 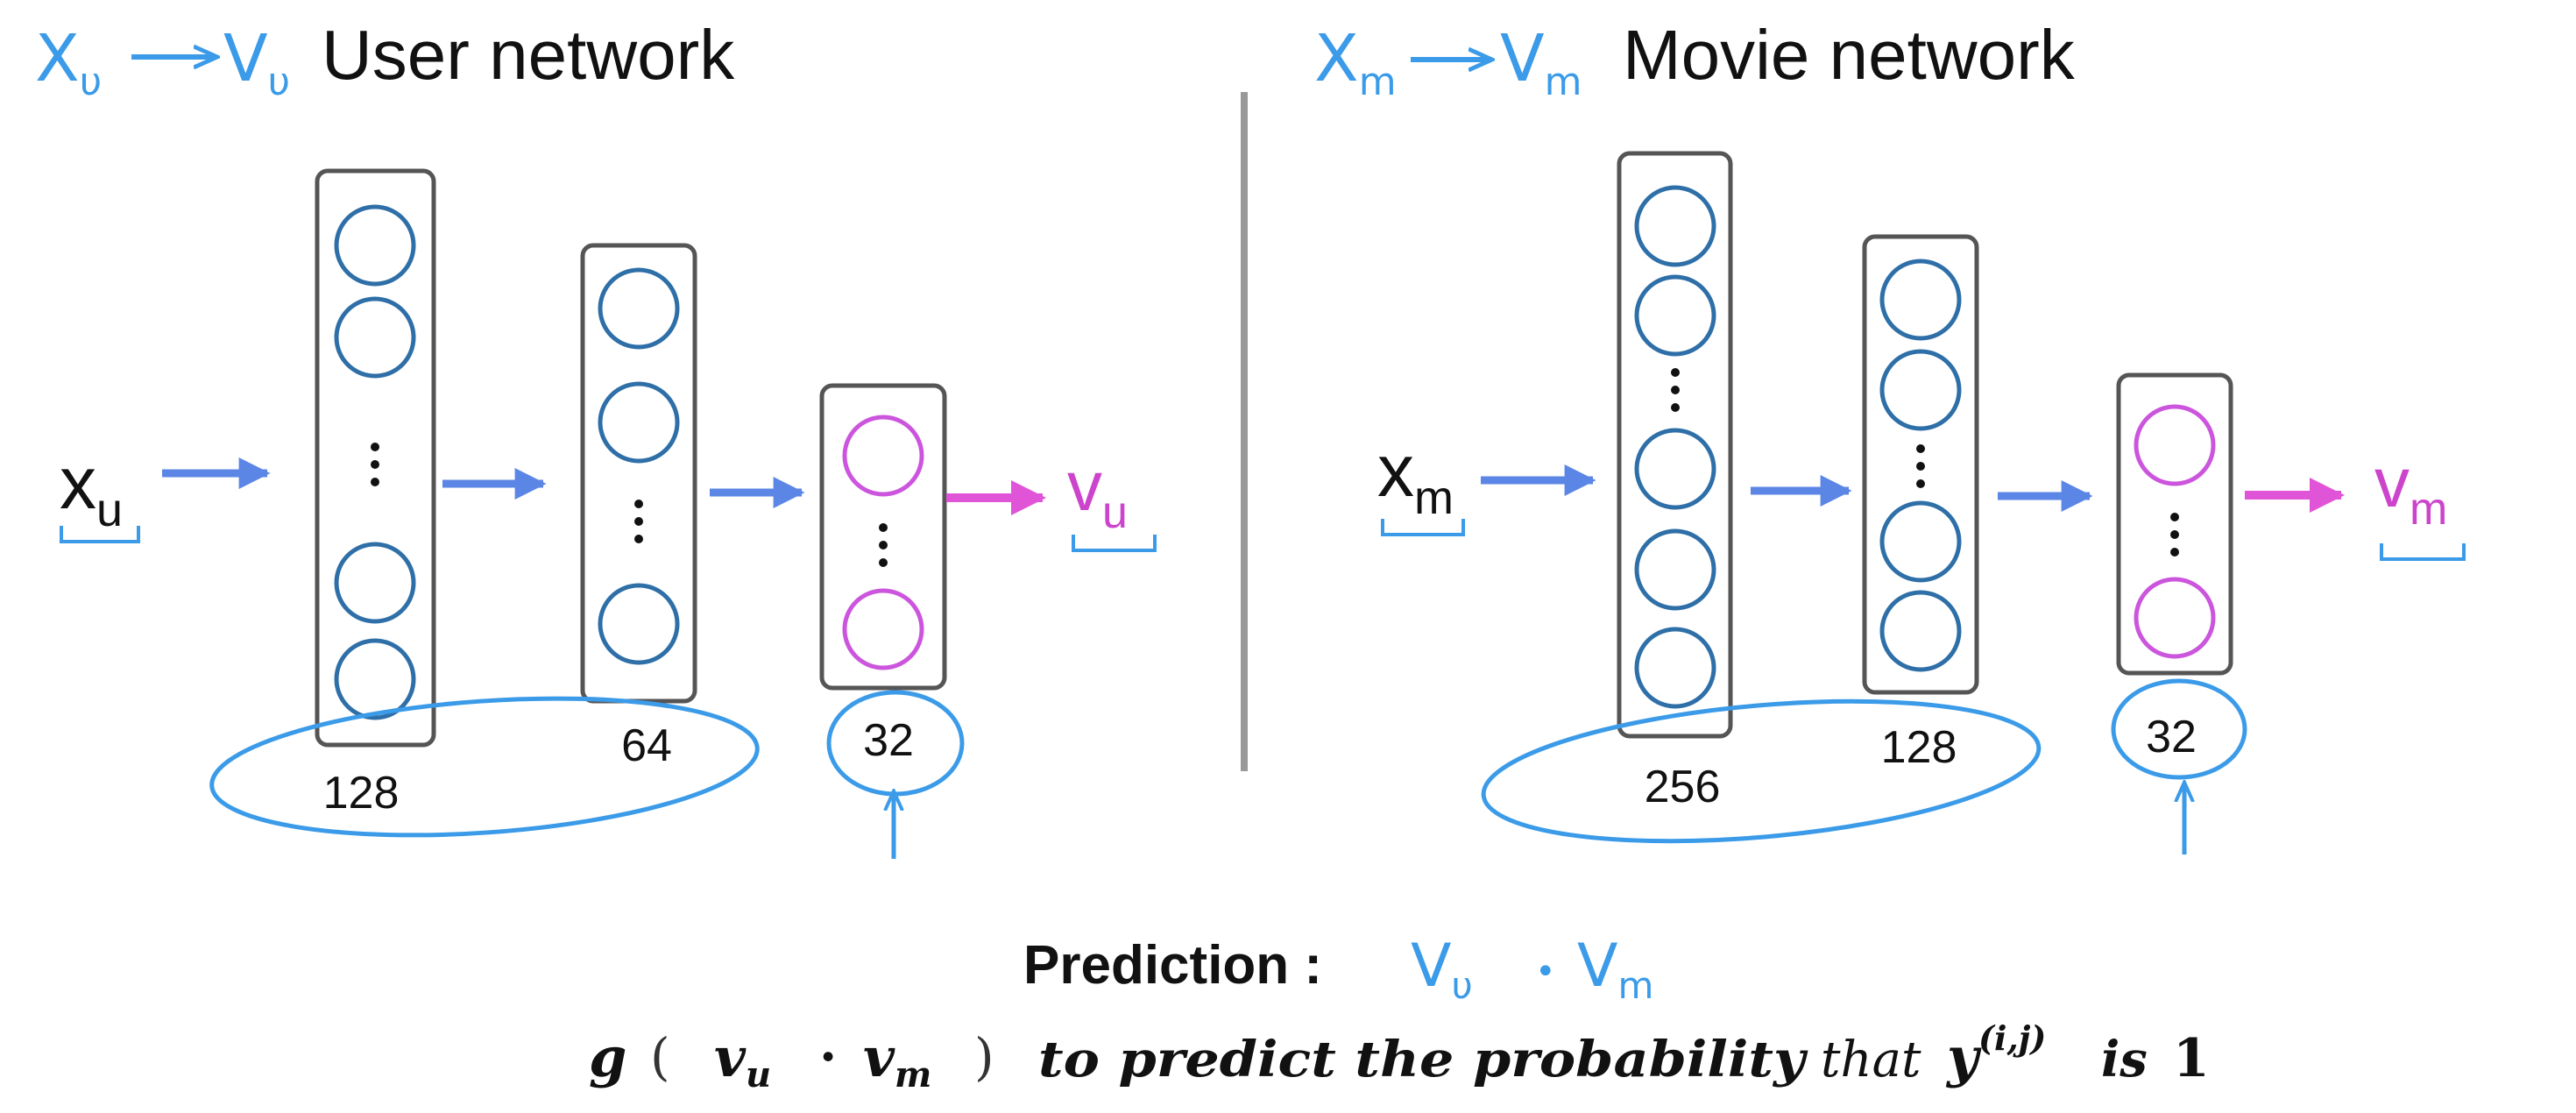 I want to click on formula-vu: vu, so click(x=742, y=1060).